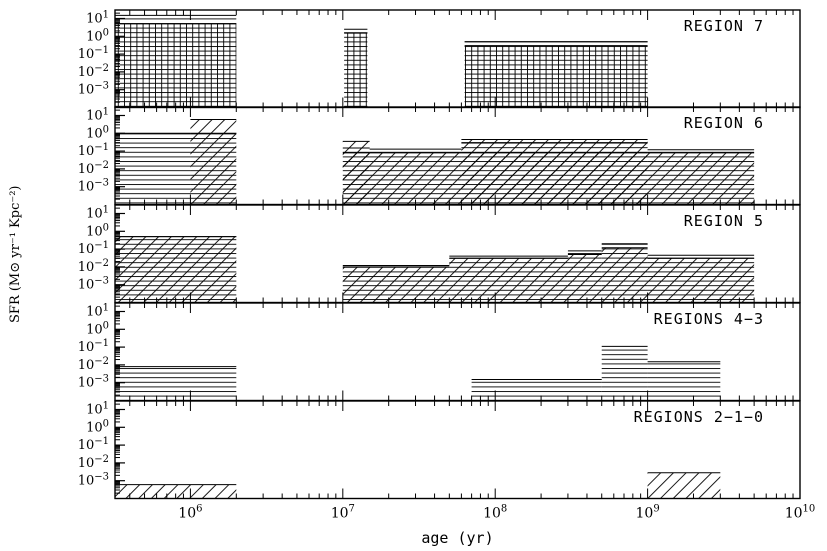 The width and height of the screenshot is (827, 551). What do you see at coordinates (495, 513) in the screenshot?
I see `x-tick-label-2: 108` at bounding box center [495, 513].